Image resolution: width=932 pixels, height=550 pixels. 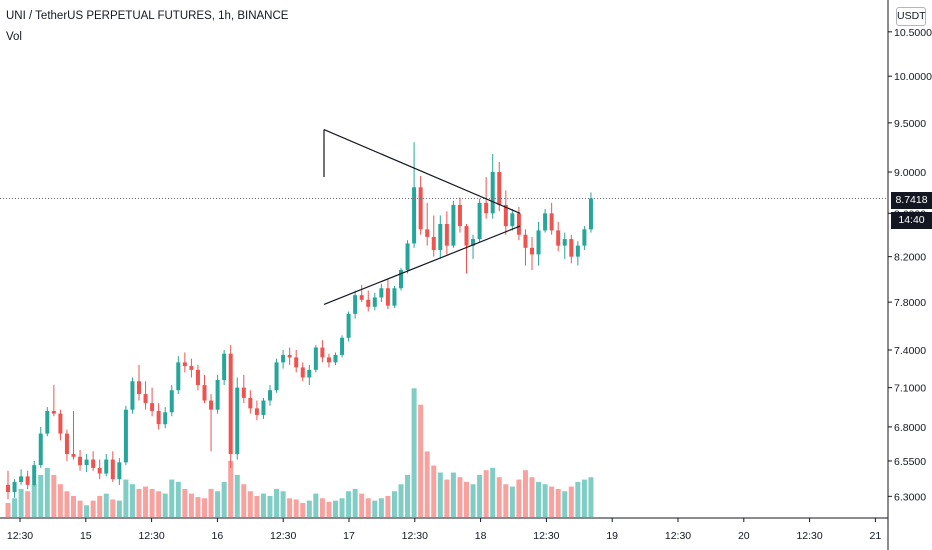 I want to click on time-tick-label: 15, so click(x=86, y=536).